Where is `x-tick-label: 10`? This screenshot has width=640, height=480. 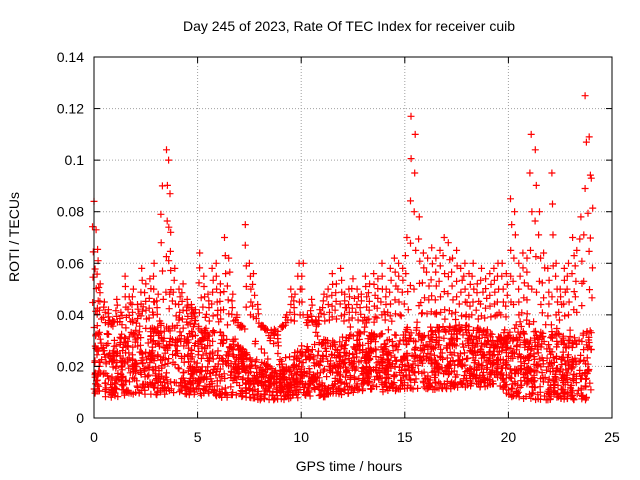
x-tick-label: 10 is located at coordinates (301, 437).